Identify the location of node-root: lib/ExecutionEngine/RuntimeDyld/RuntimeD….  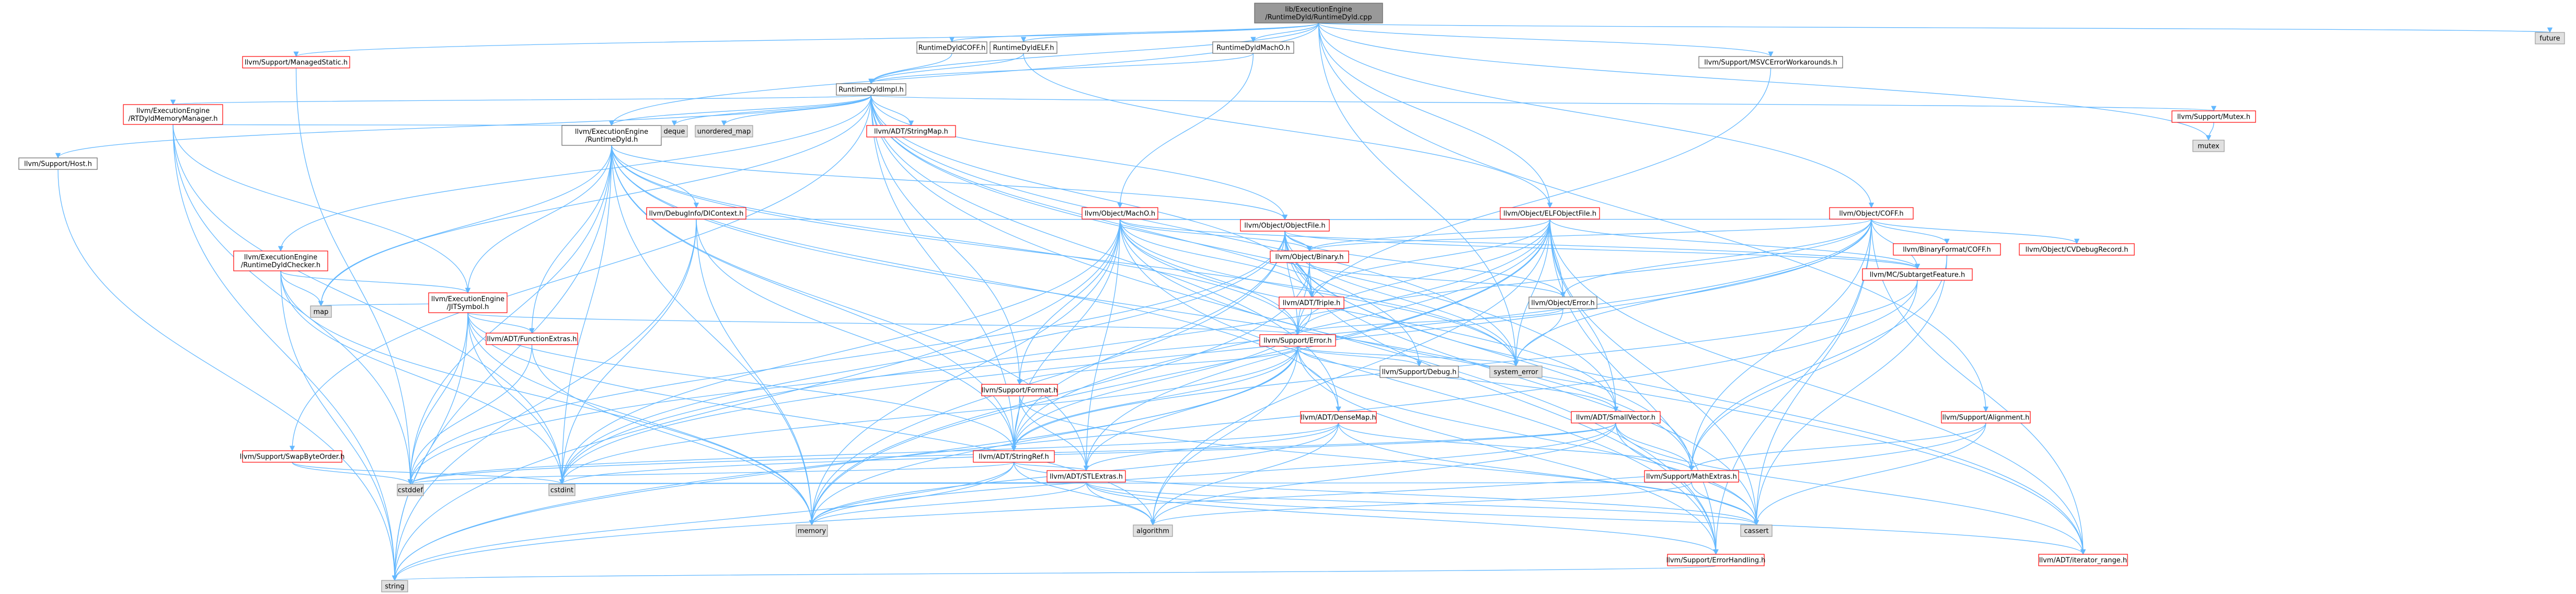
(1318, 13).